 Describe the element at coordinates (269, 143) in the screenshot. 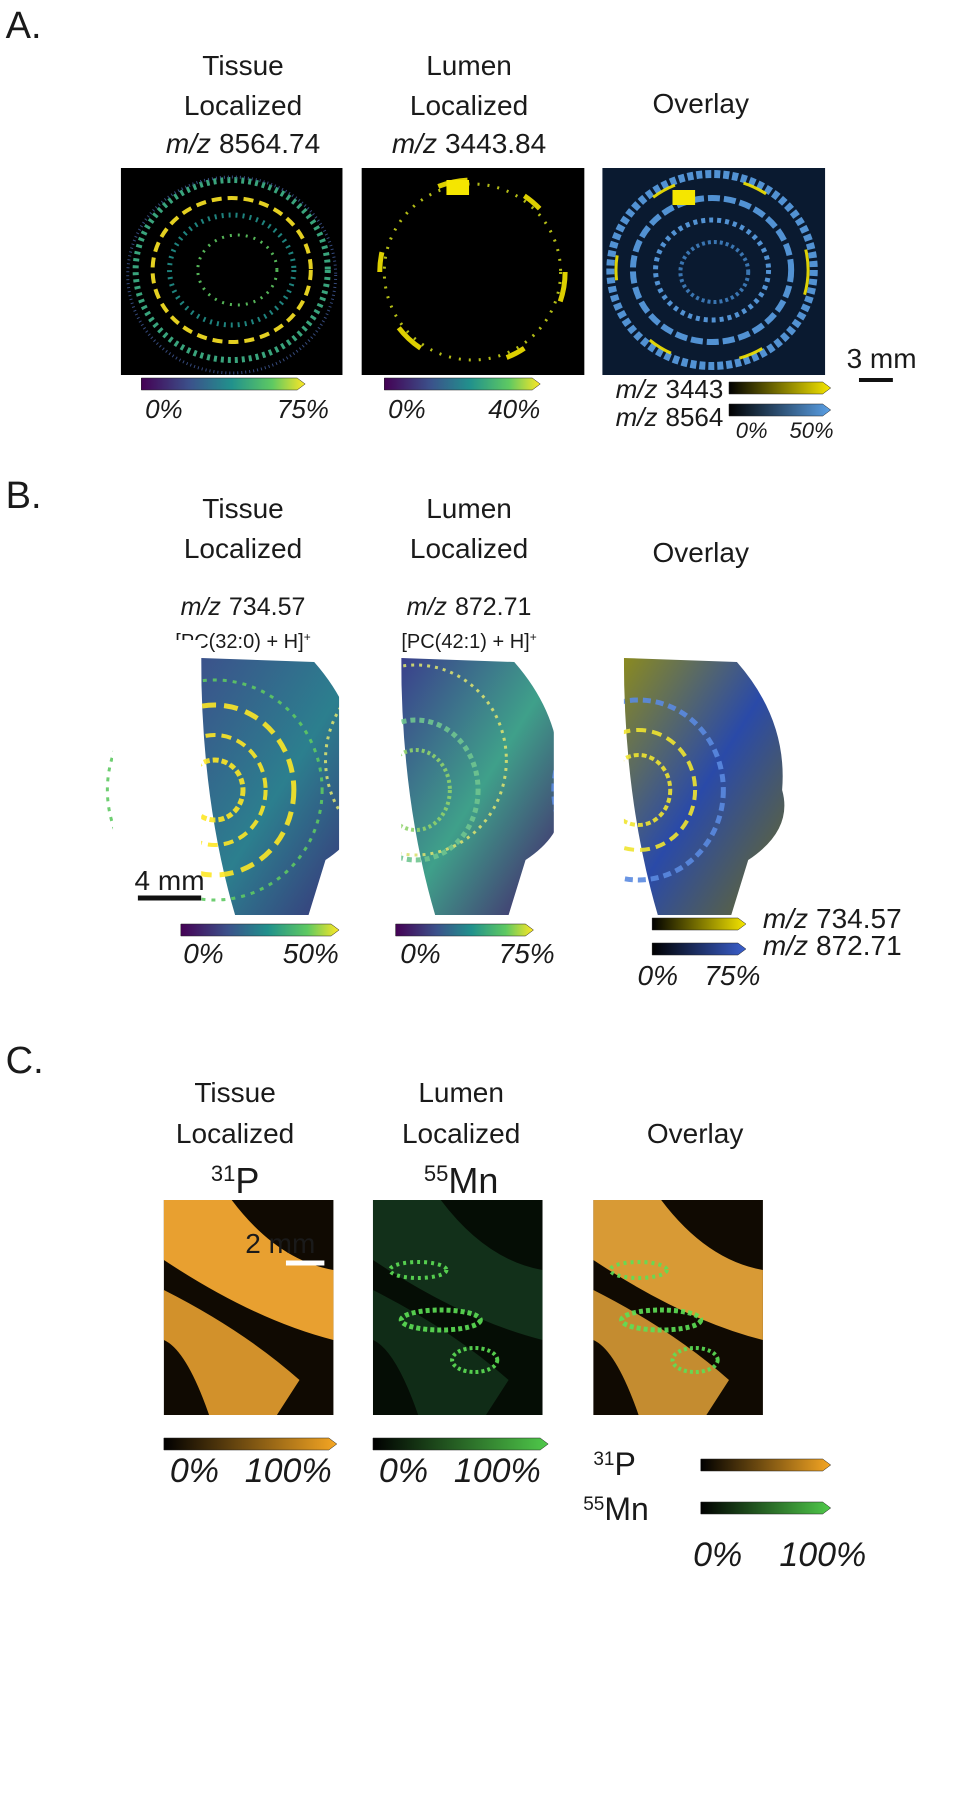

I see `text-part: 8564.74` at that location.